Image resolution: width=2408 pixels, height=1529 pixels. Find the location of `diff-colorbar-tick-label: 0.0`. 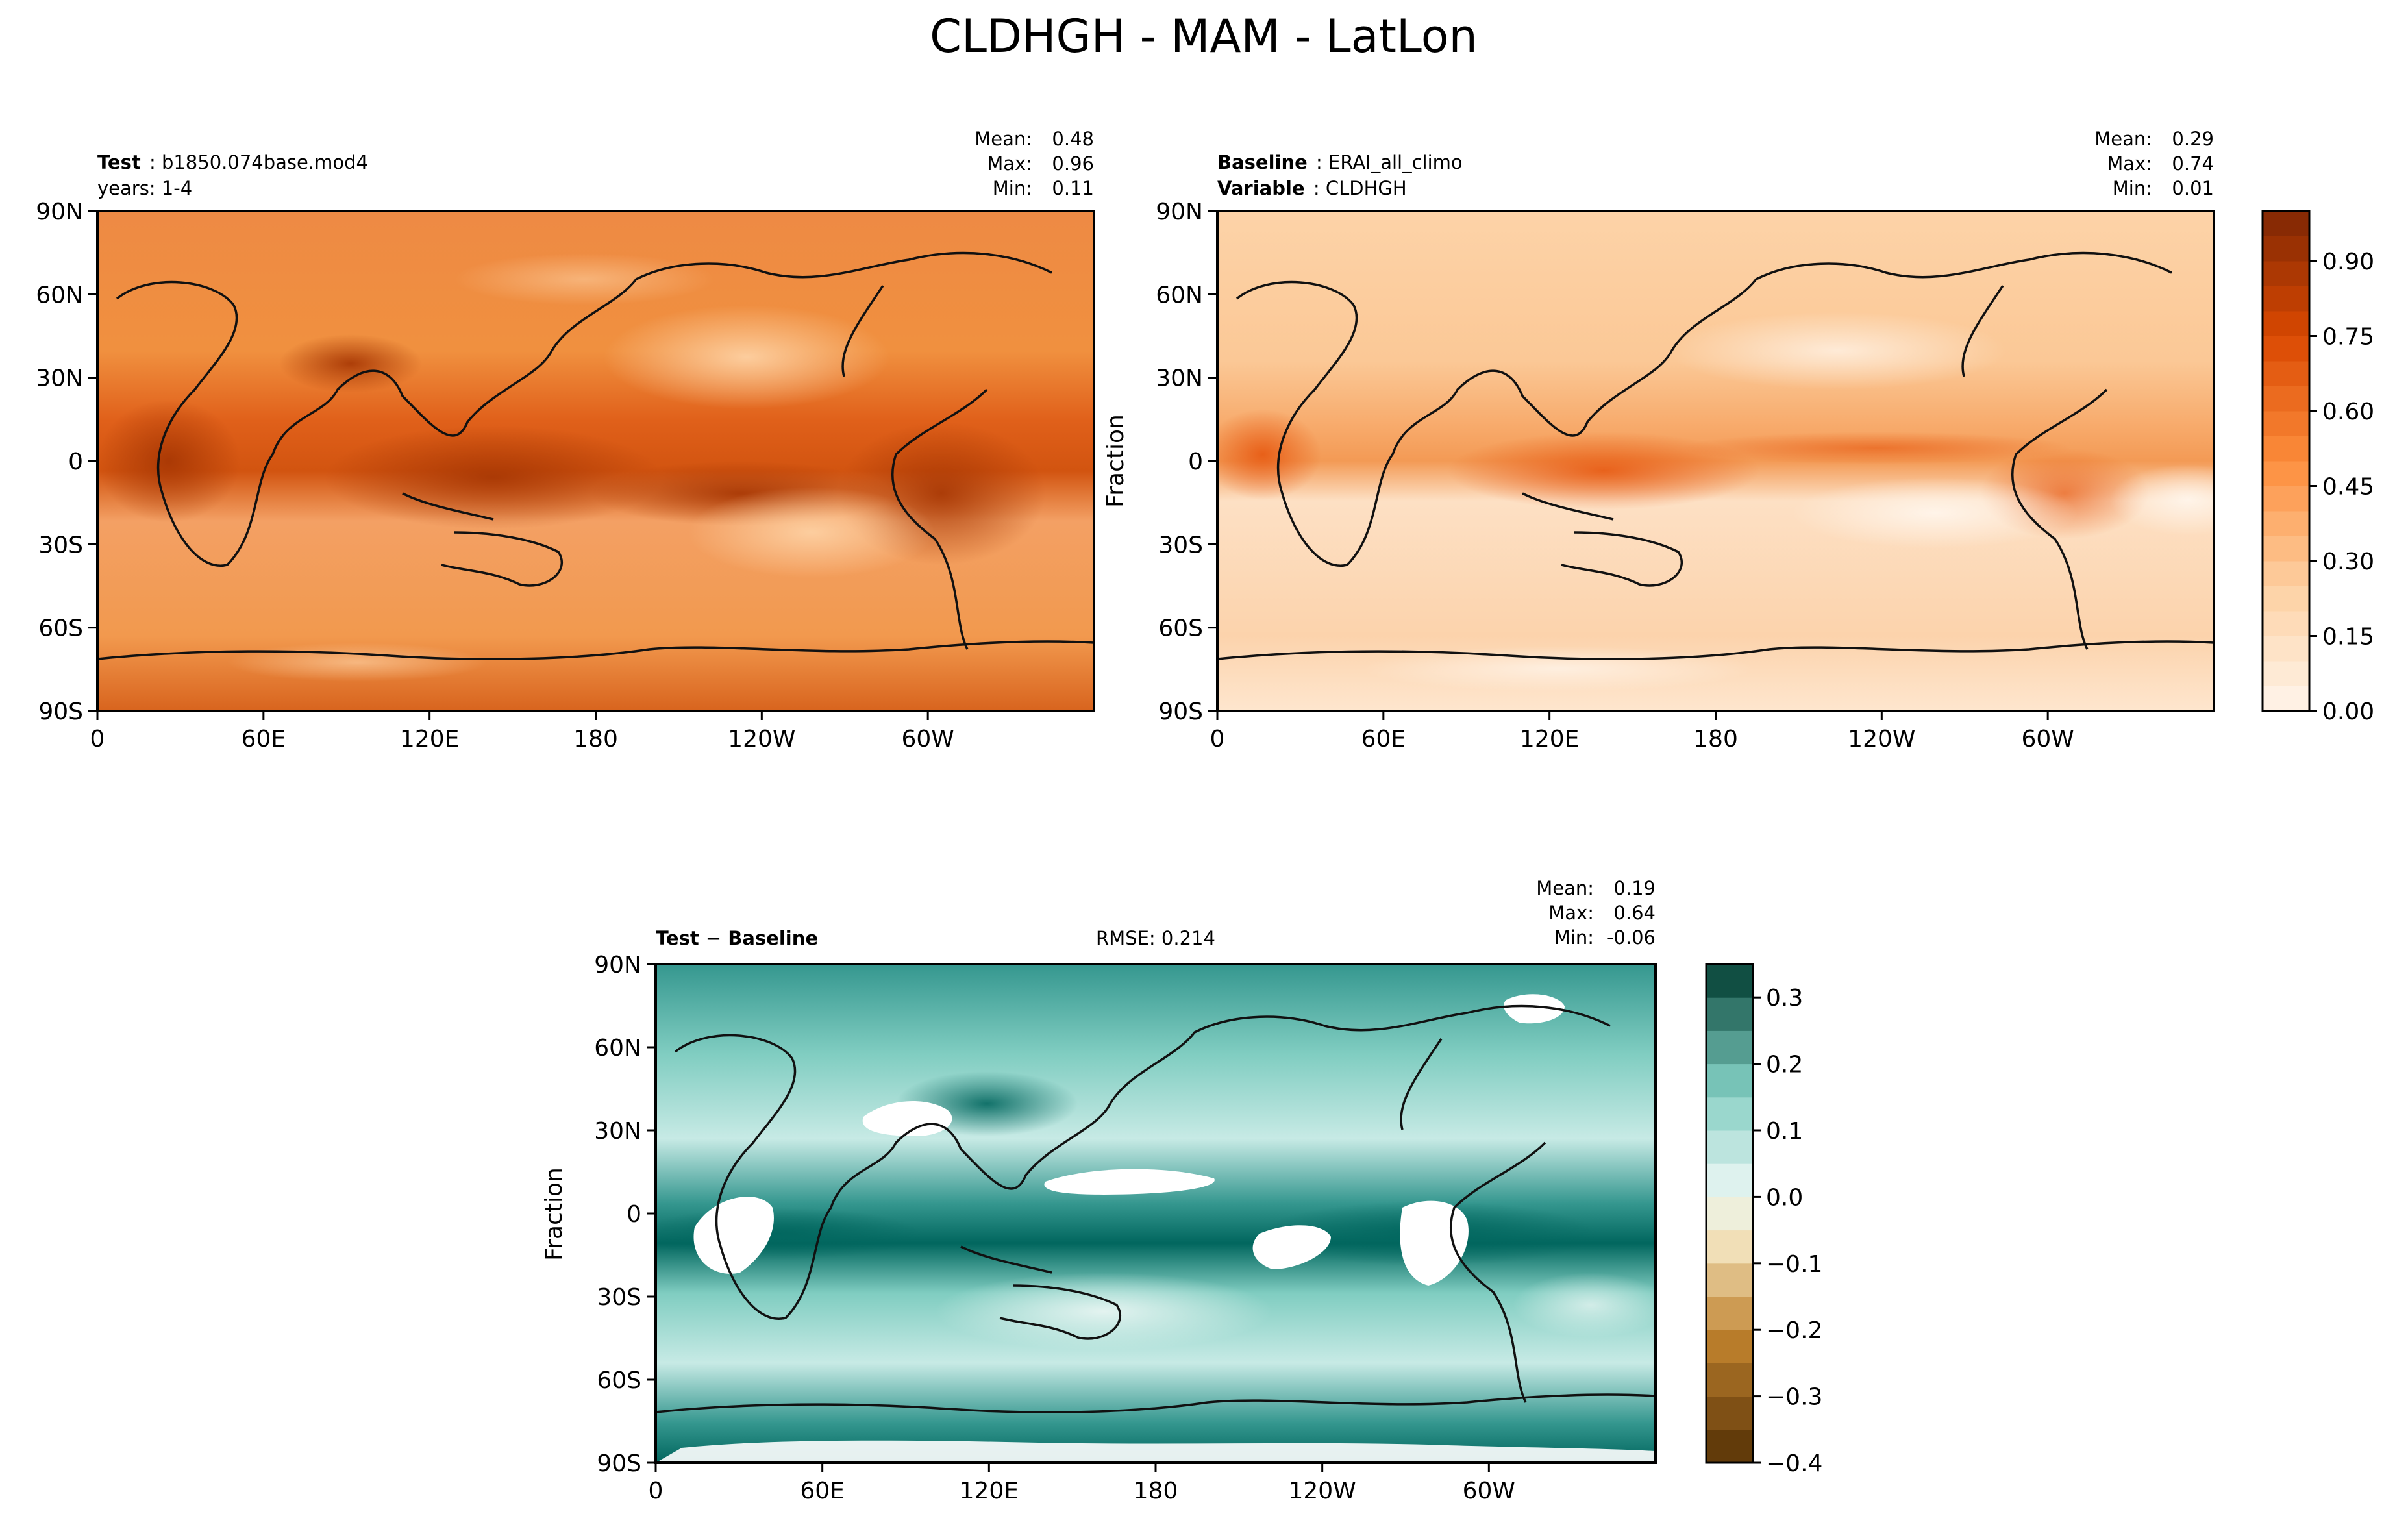

diff-colorbar-tick-label: 0.0 is located at coordinates (1784, 1197).